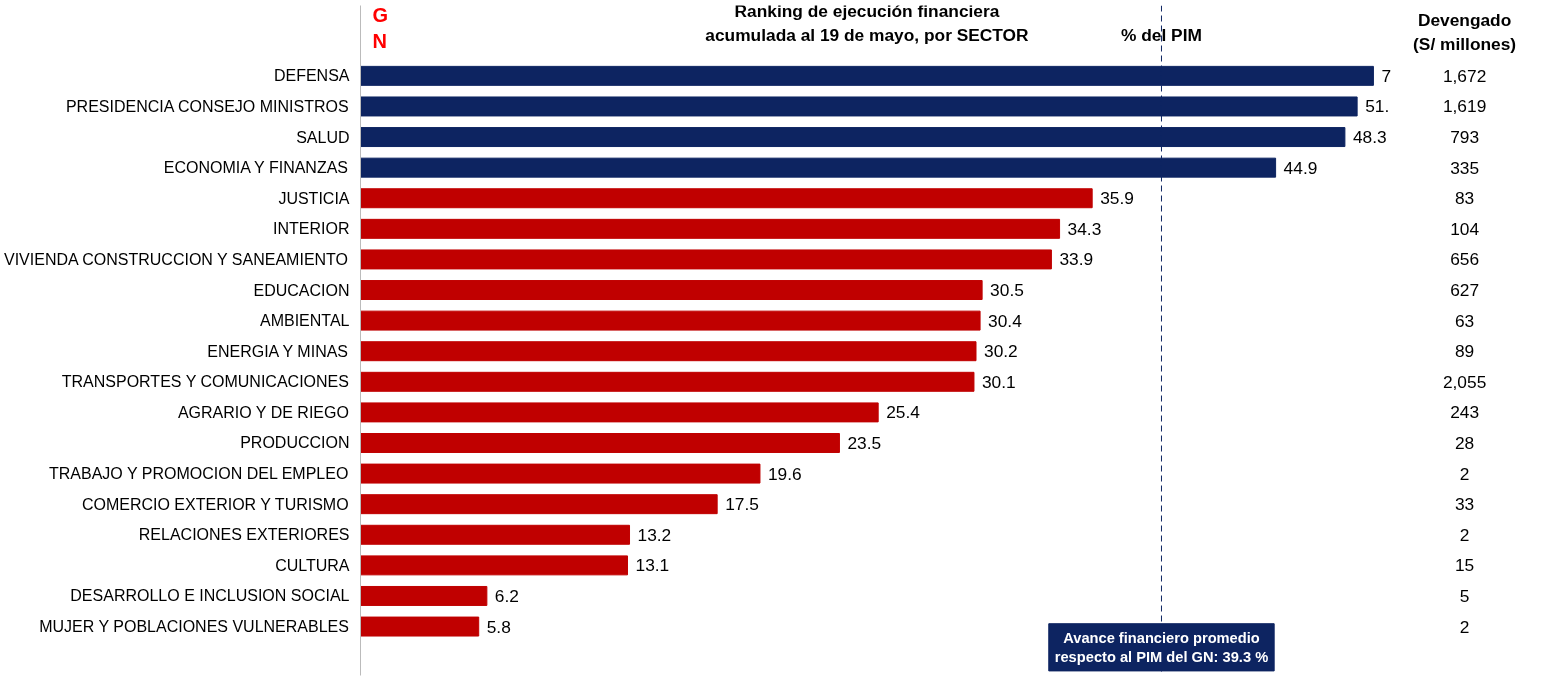 The width and height of the screenshot is (1554, 688). Describe the element at coordinates (1465, 32) in the screenshot. I see `y2-axis-title: Devengado (S/ millones)` at that location.